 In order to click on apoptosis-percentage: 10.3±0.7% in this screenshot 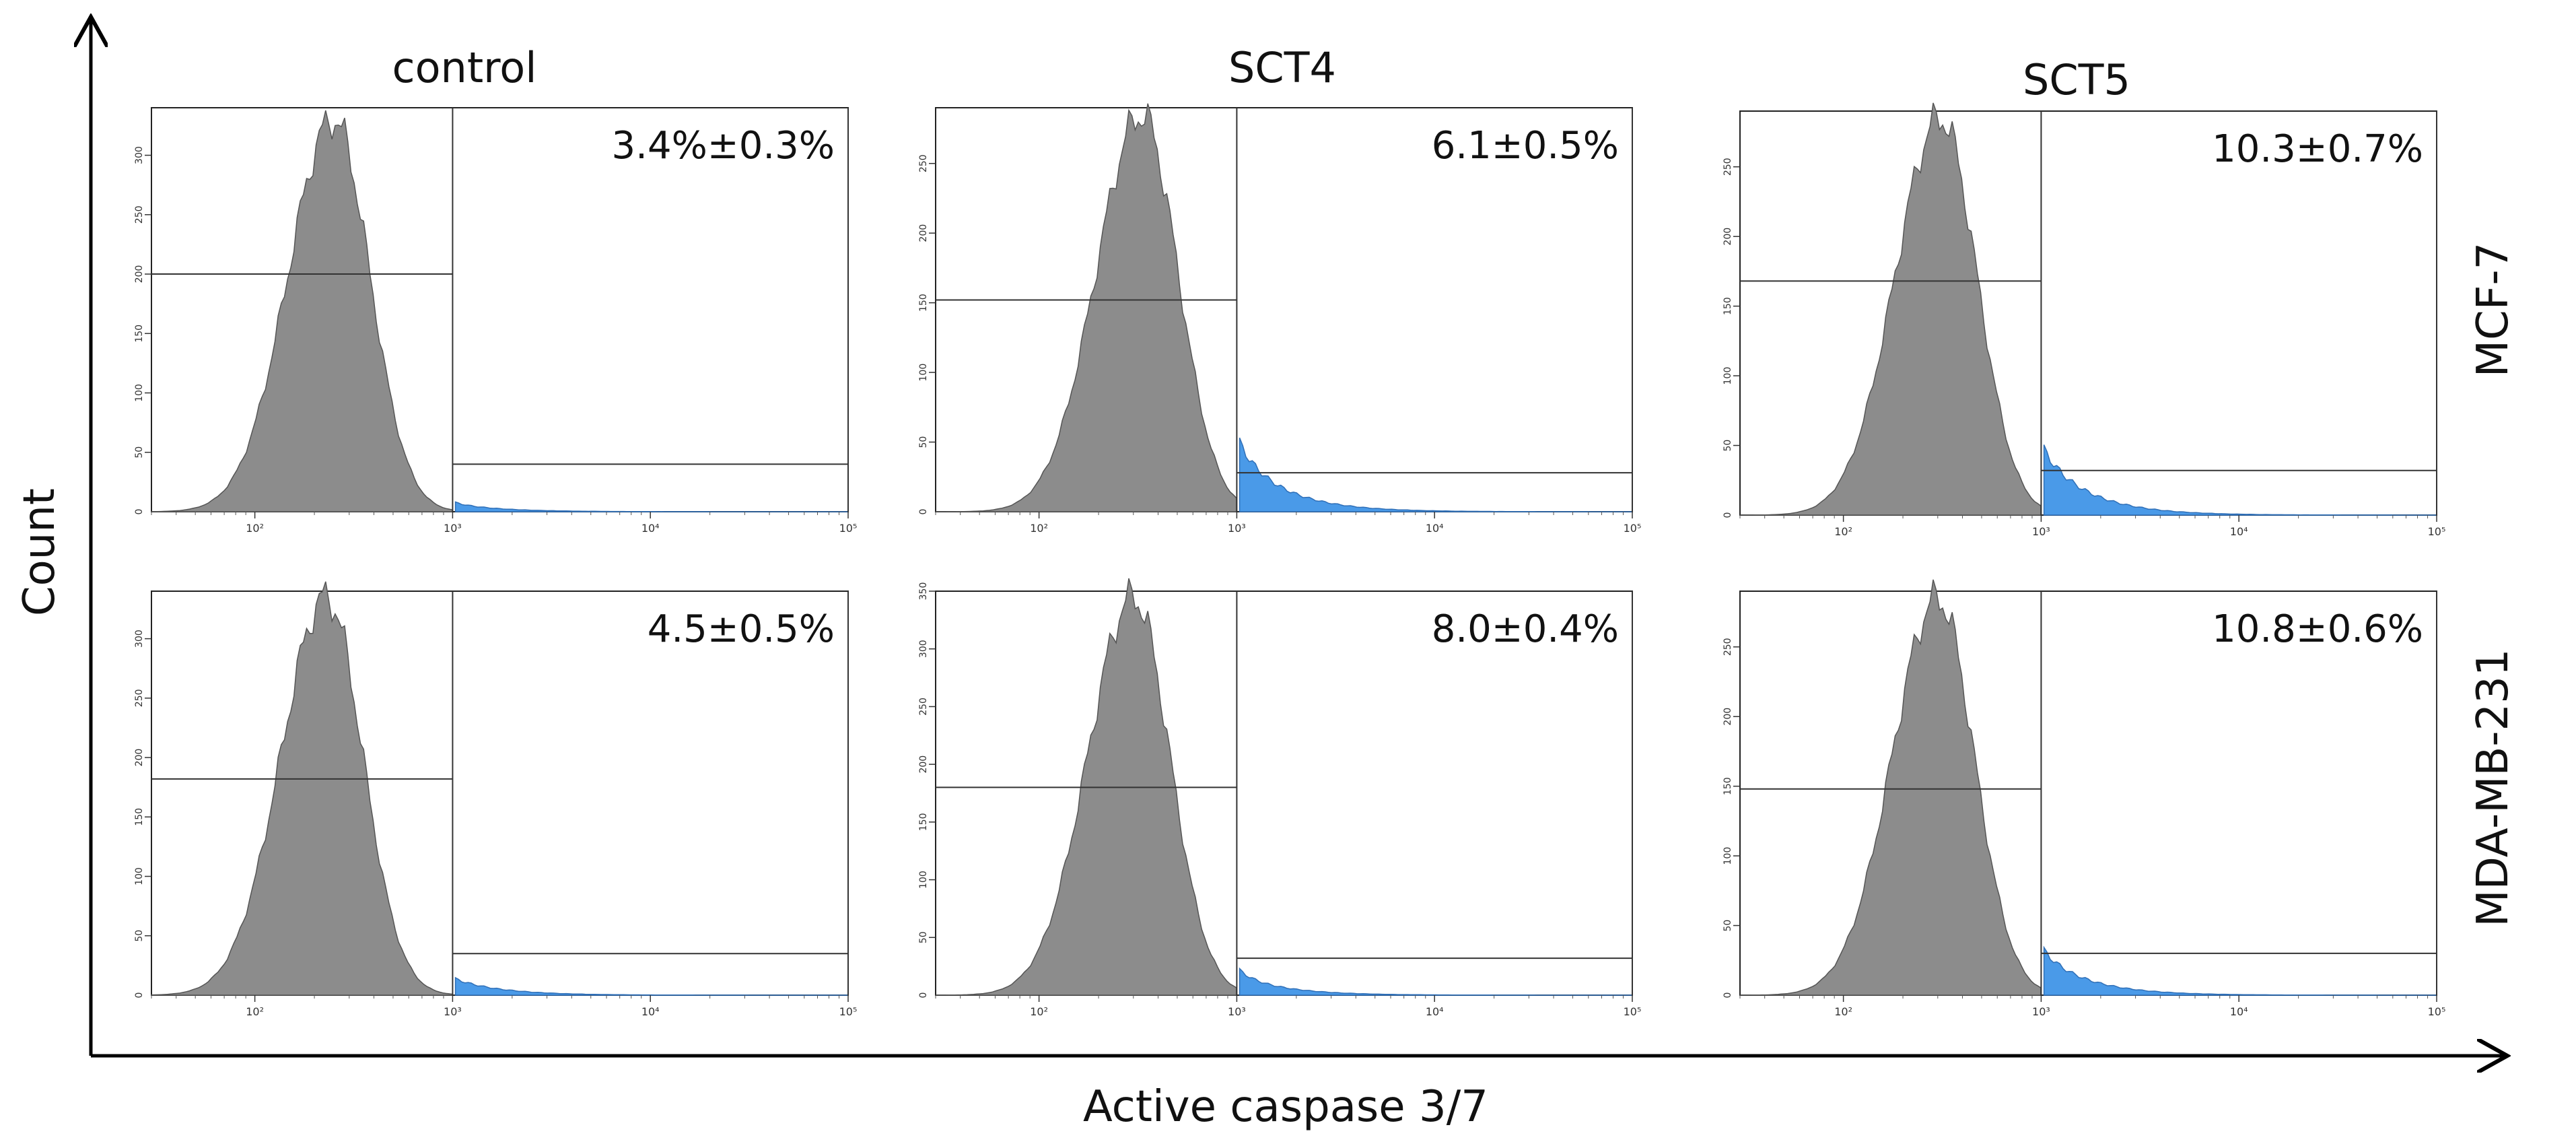, I will do `click(2317, 149)`.